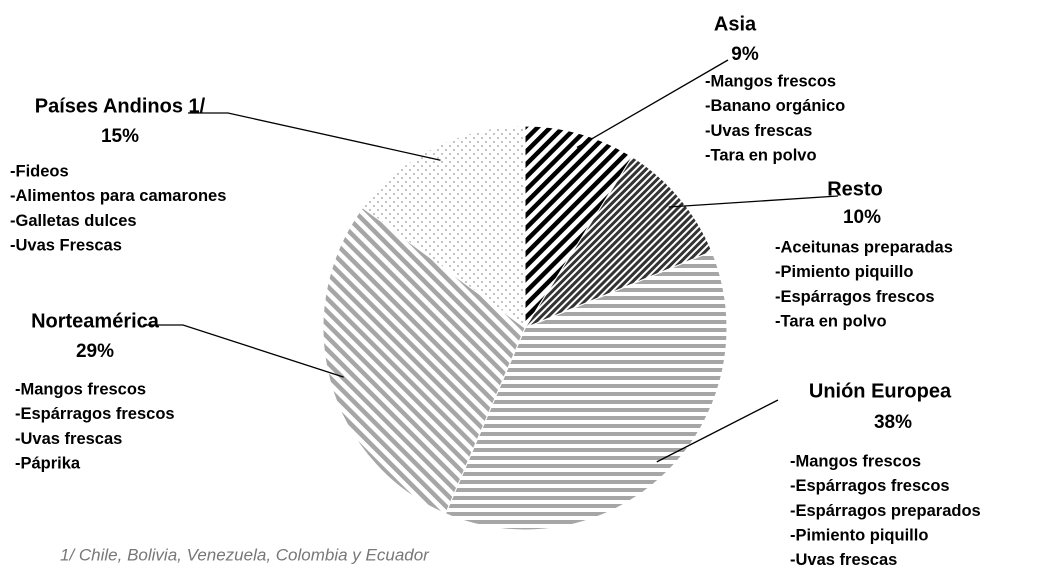 Image resolution: width=1041 pixels, height=569 pixels. I want to click on slice-label: Norteamérica, so click(95, 321).